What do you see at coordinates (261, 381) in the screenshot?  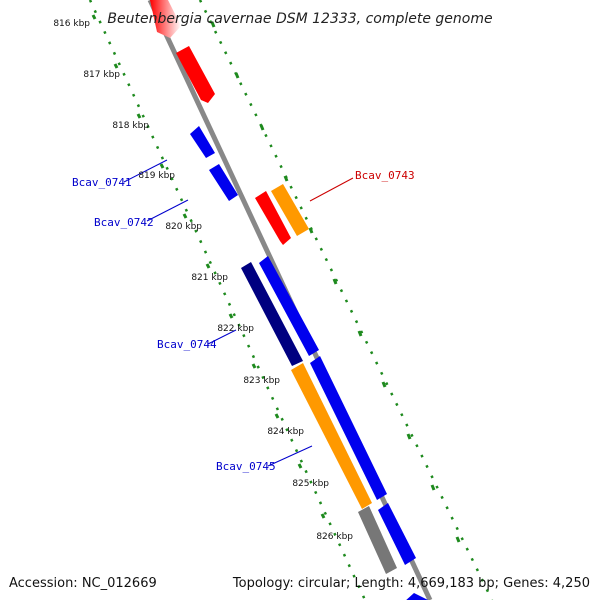 I see `tick-label: 823 kbp` at bounding box center [261, 381].